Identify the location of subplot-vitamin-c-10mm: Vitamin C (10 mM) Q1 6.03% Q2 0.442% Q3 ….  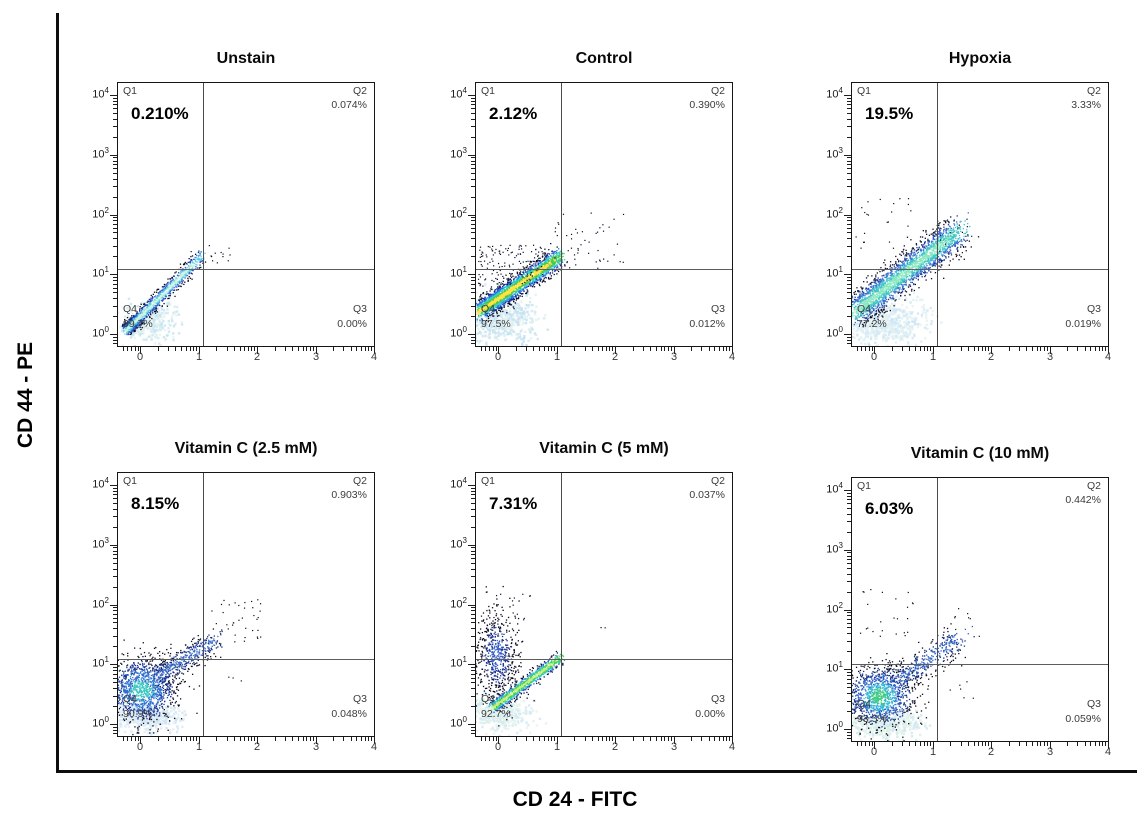
(959, 610).